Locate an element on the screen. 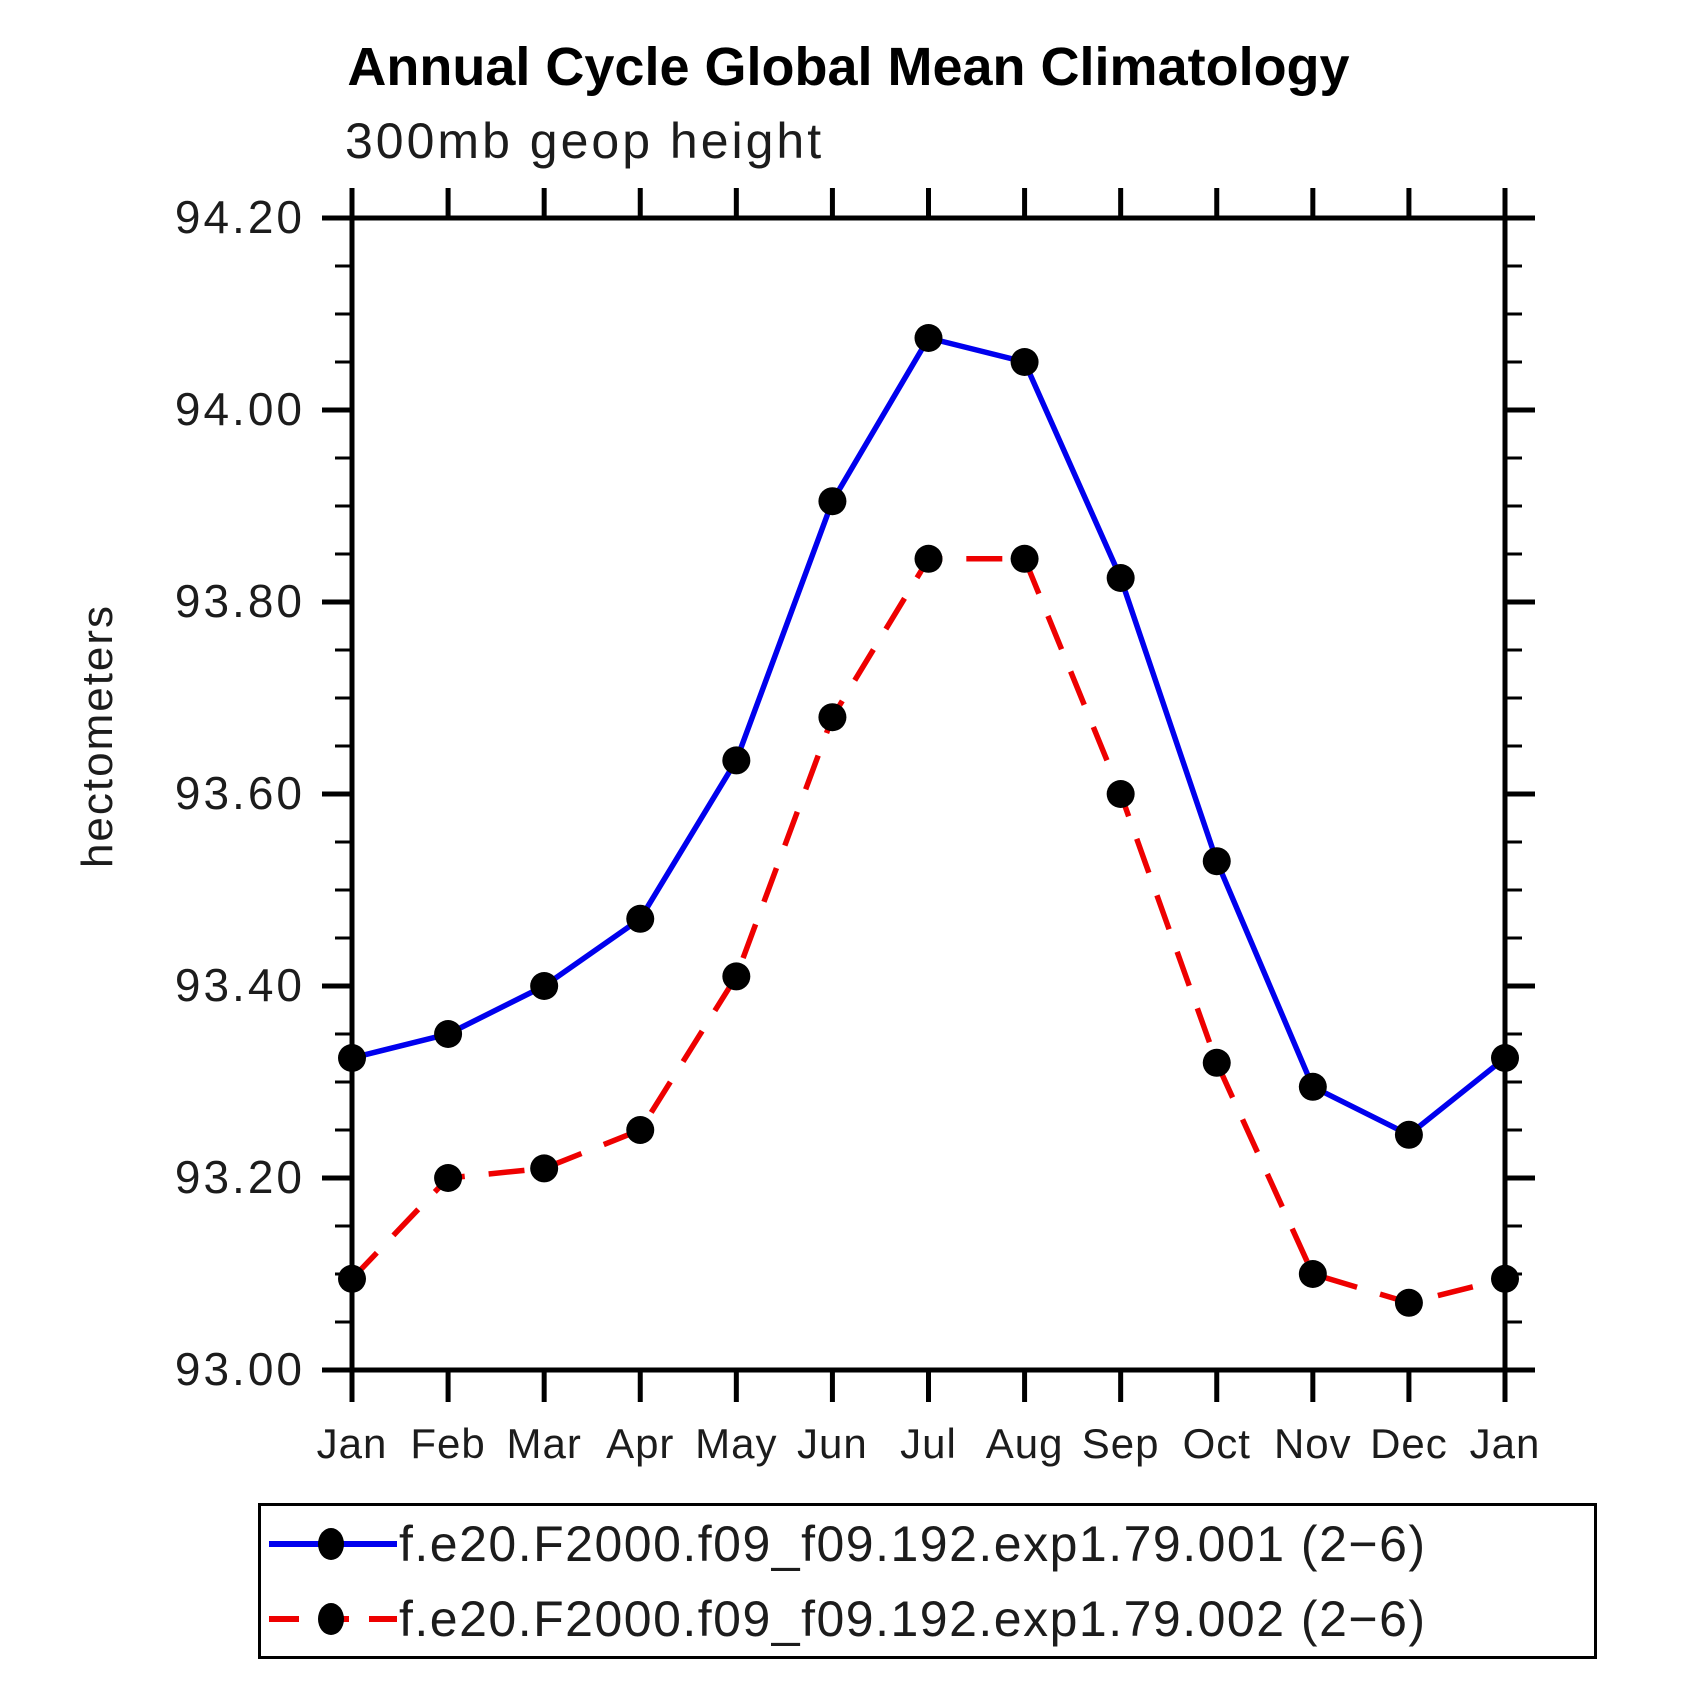 The width and height of the screenshot is (1697, 1697). x-tick-label: Dec is located at coordinates (1409, 1443).